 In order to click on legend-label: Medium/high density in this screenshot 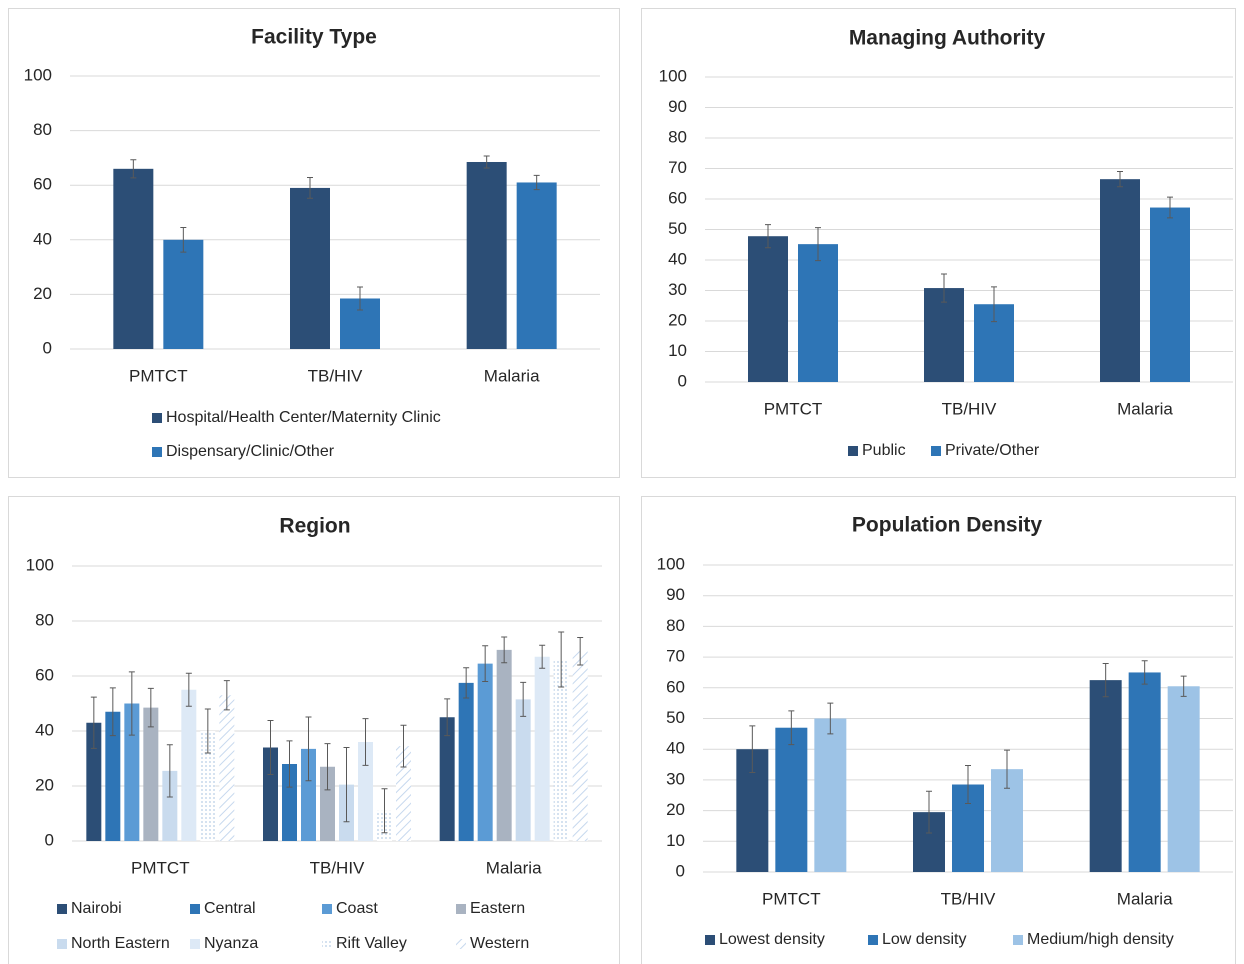, I will do `click(1100, 939)`.